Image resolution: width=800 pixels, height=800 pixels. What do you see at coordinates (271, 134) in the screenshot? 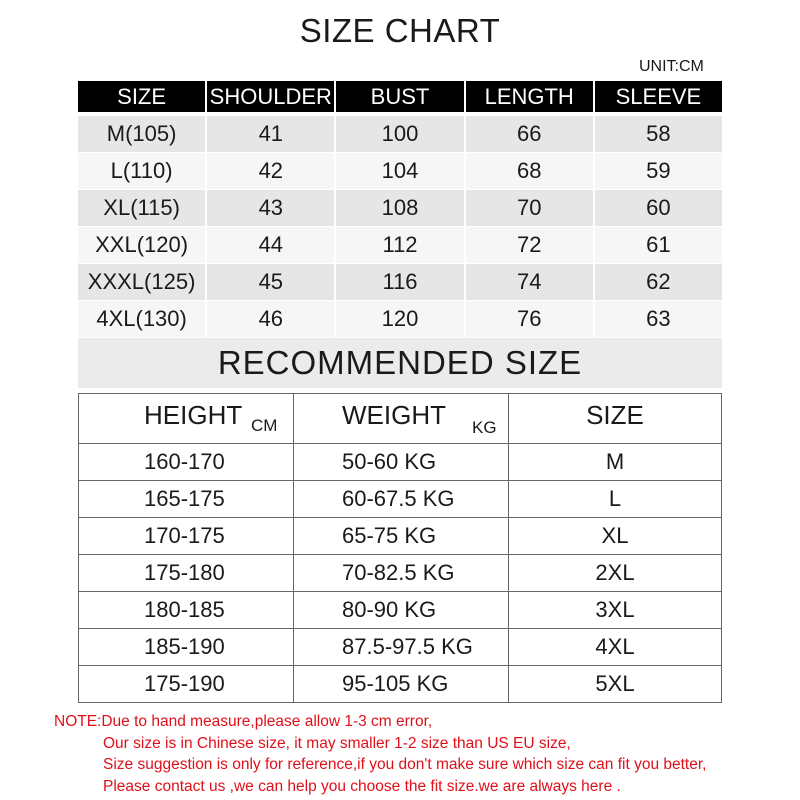
I see `table-cell: 41` at bounding box center [271, 134].